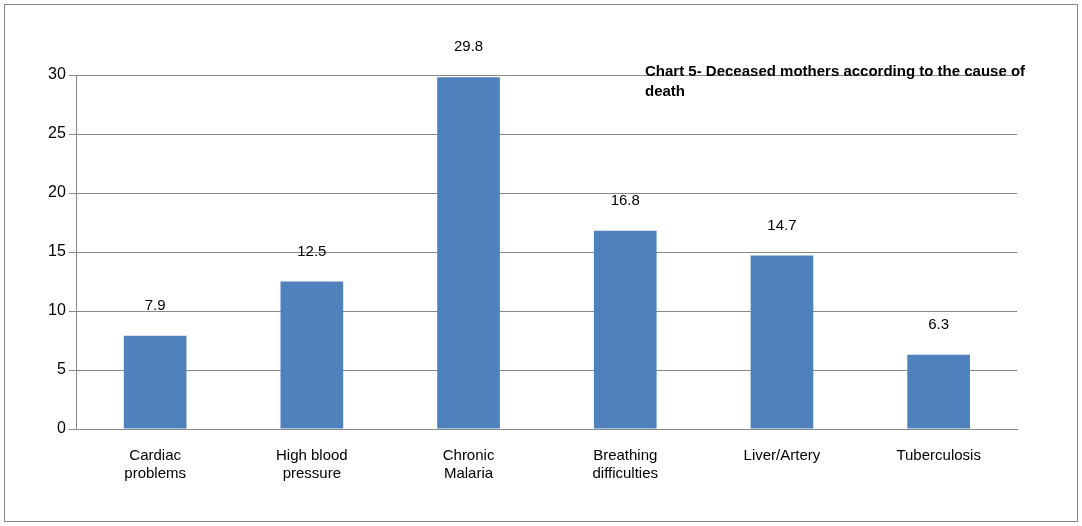 The height and width of the screenshot is (526, 1082). Describe the element at coordinates (57, 74) in the screenshot. I see `y-tick-label: 30` at that location.